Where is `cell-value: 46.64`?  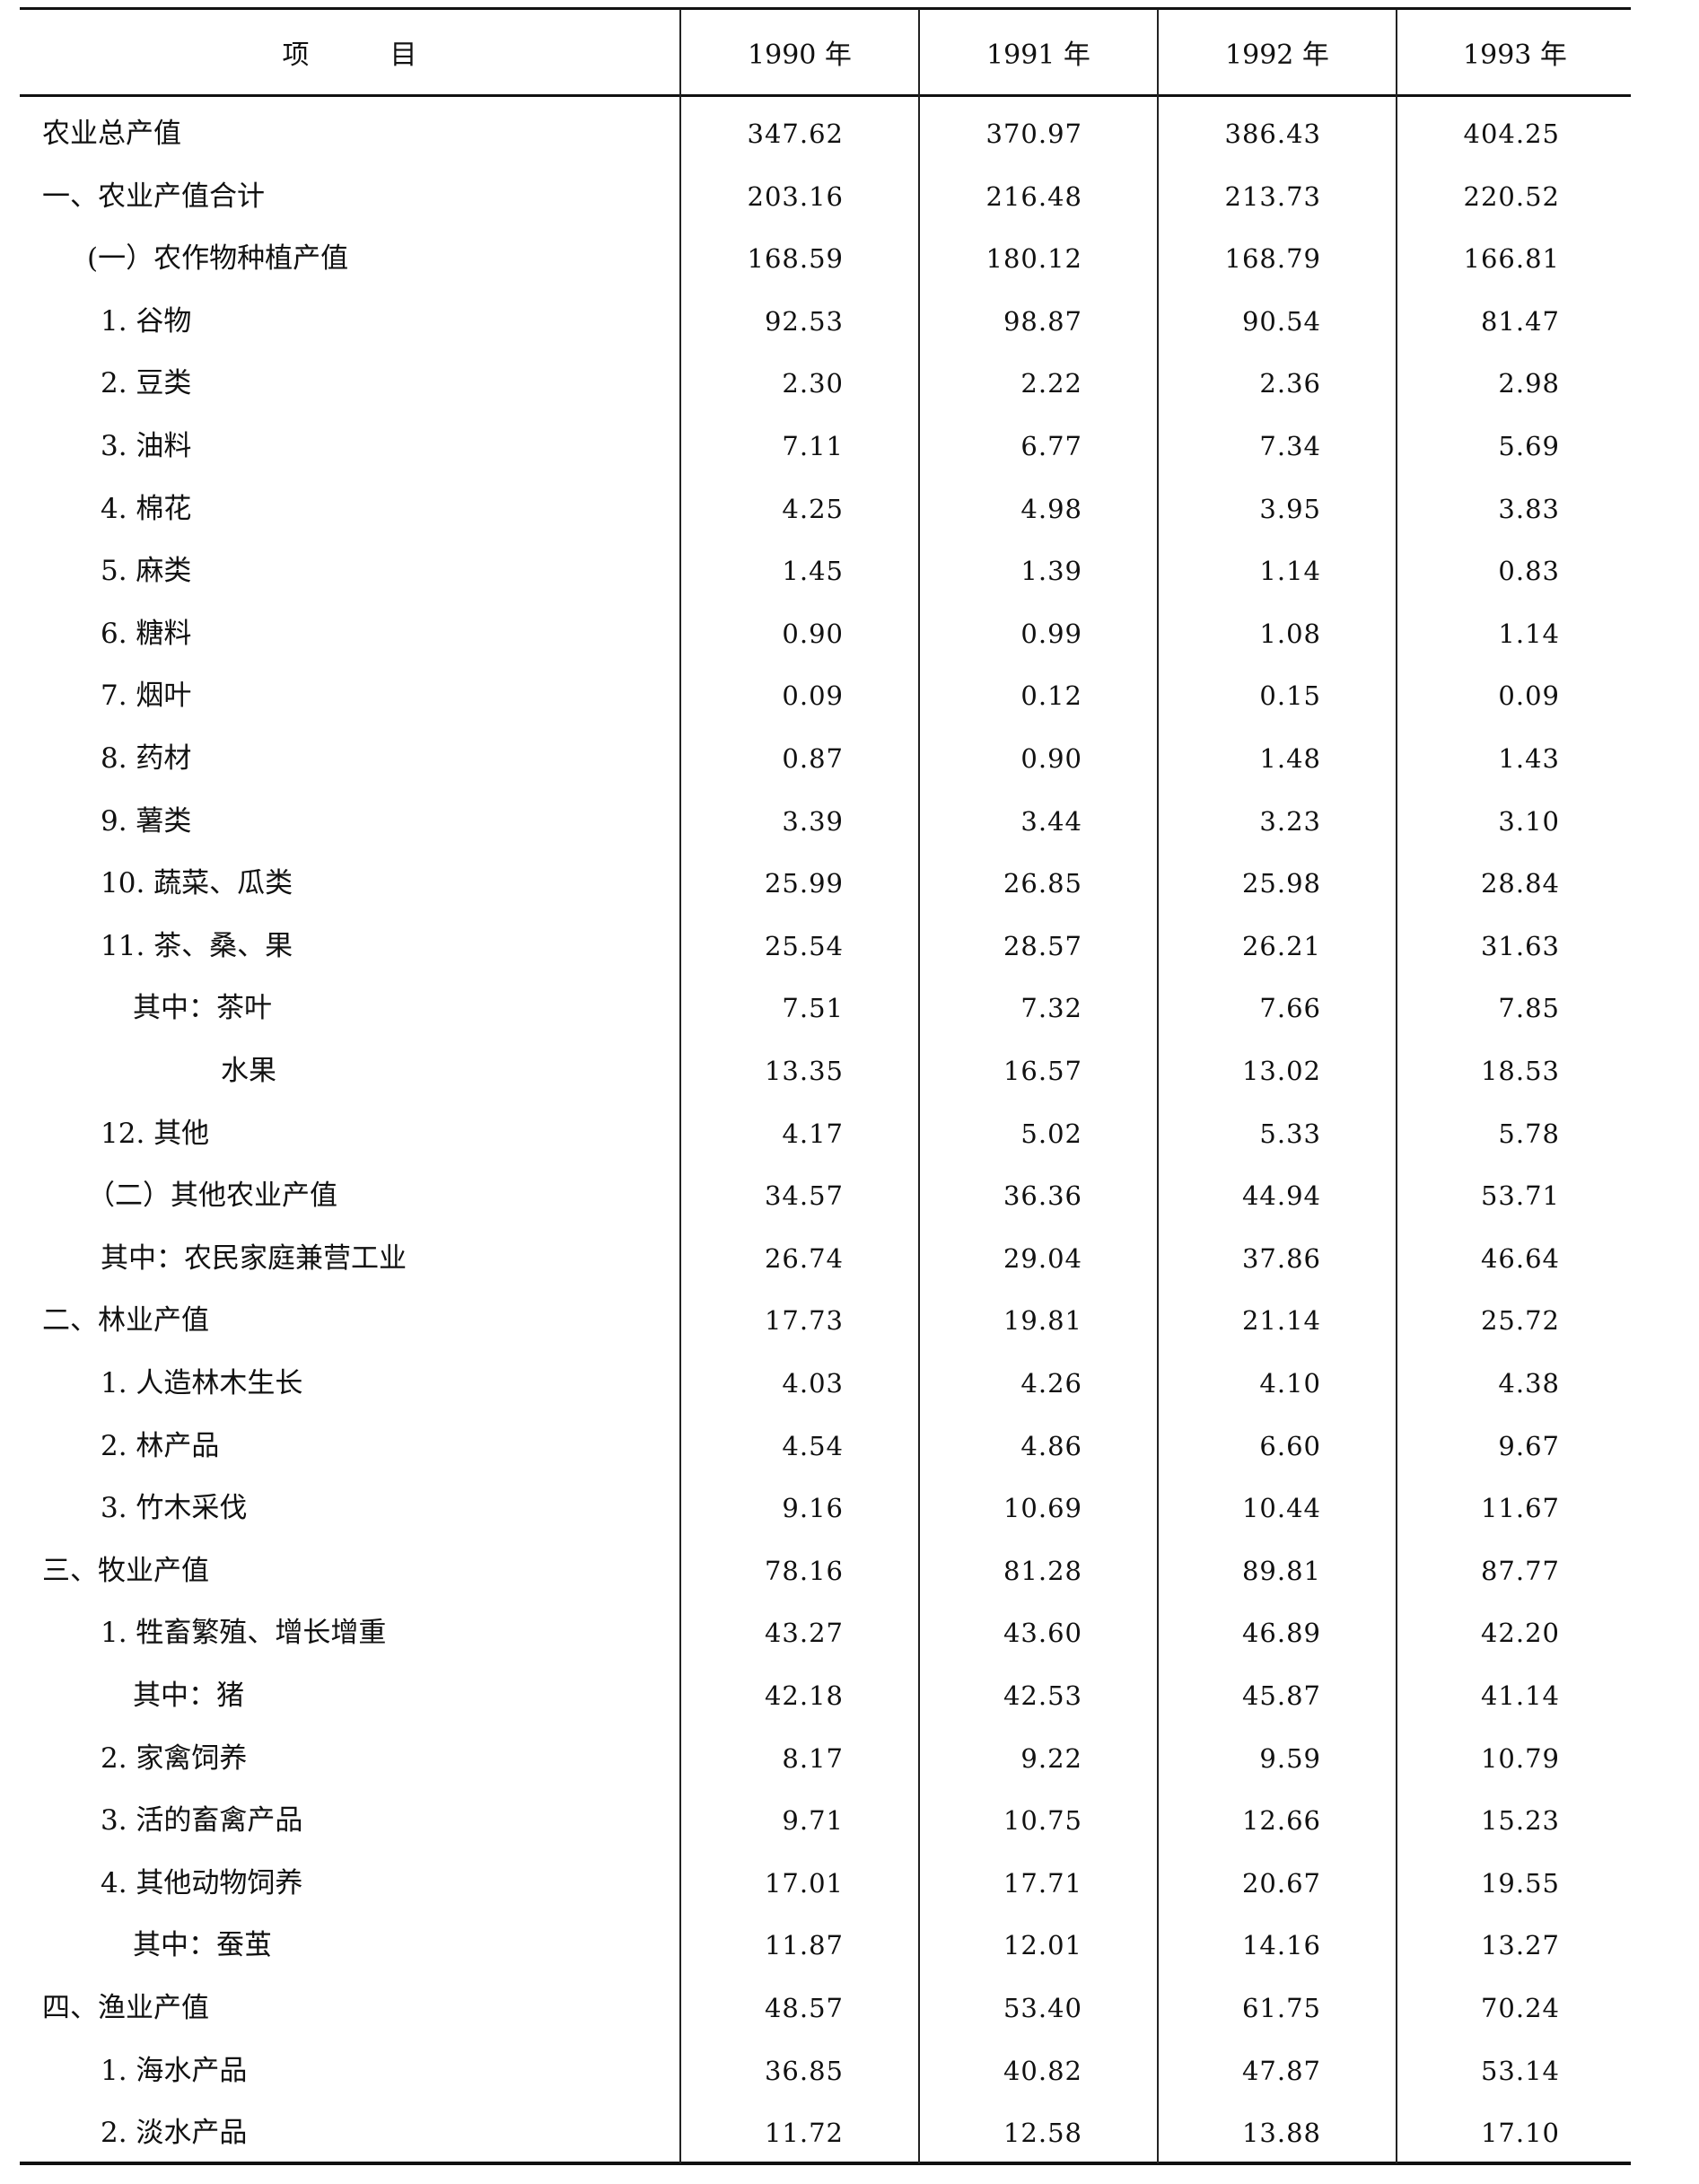
cell-value: 46.64 is located at coordinates (1520, 1258).